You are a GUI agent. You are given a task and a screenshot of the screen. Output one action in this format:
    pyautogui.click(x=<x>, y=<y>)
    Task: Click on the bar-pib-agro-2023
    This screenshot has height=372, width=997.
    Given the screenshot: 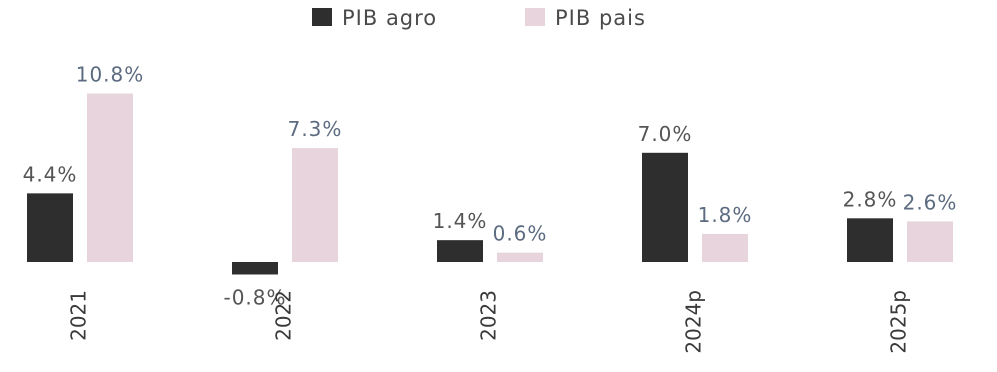 What is the action you would take?
    pyautogui.click(x=460, y=251)
    